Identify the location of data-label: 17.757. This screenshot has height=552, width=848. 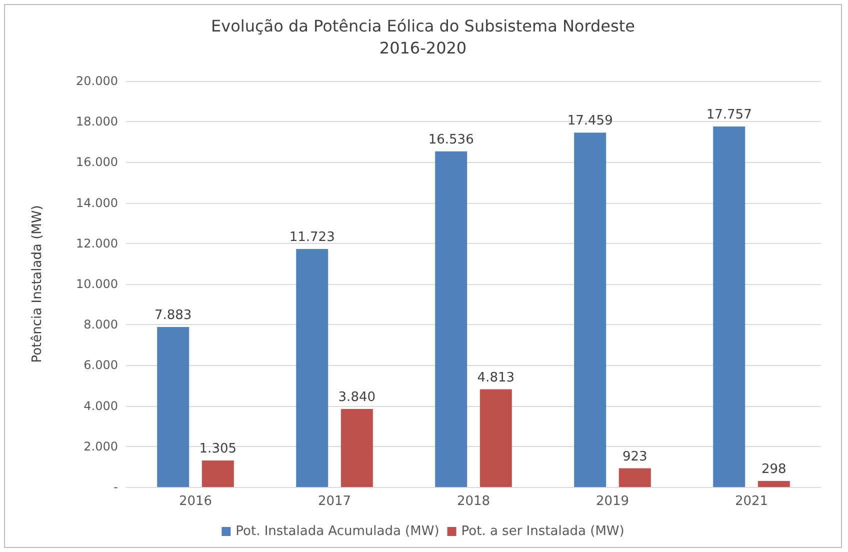
(729, 115).